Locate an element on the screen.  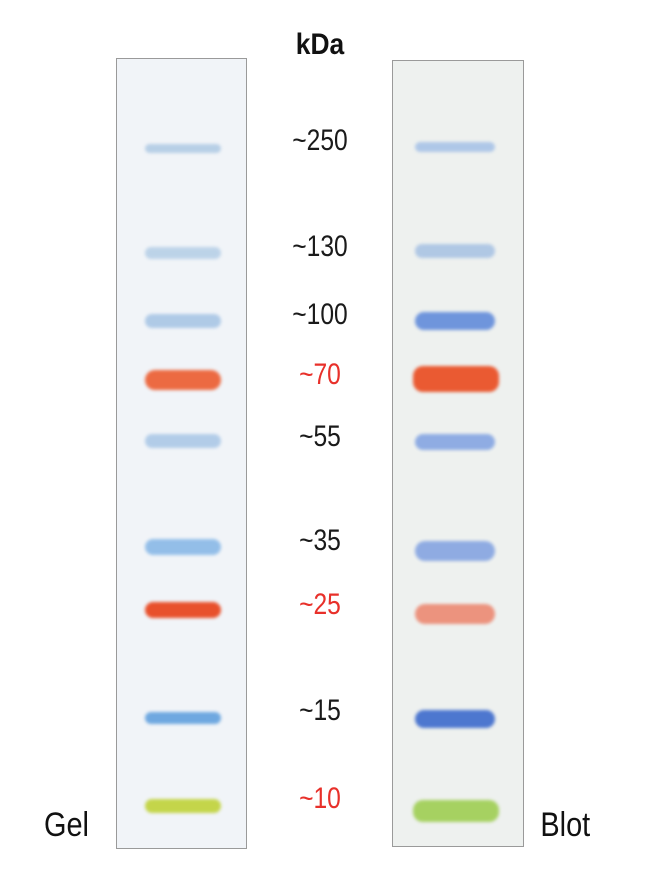
marker-label: ~130 is located at coordinates (320, 246).